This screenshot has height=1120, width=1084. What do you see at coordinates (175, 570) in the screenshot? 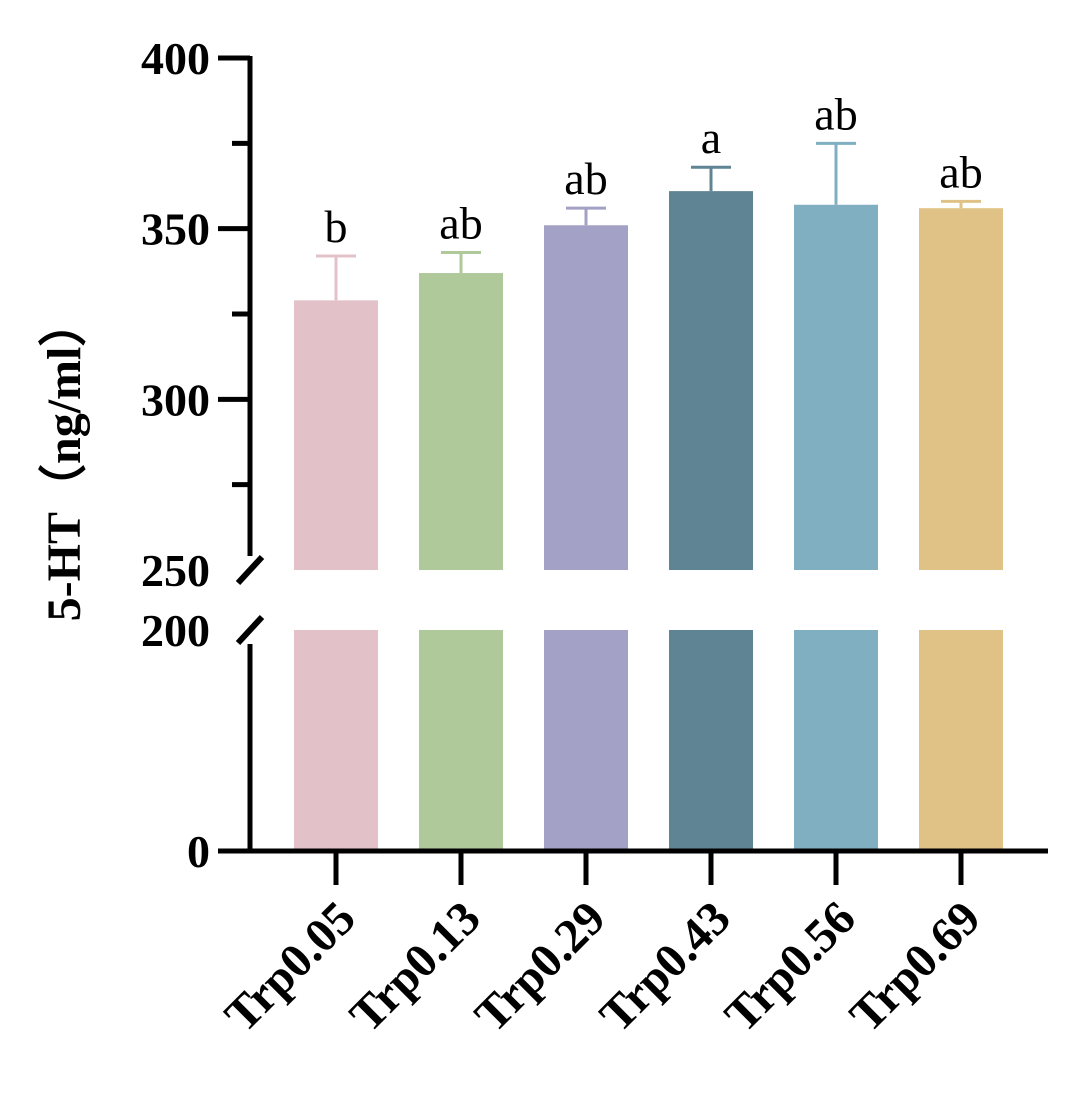
I see `y-tick-label: 250` at bounding box center [175, 570].